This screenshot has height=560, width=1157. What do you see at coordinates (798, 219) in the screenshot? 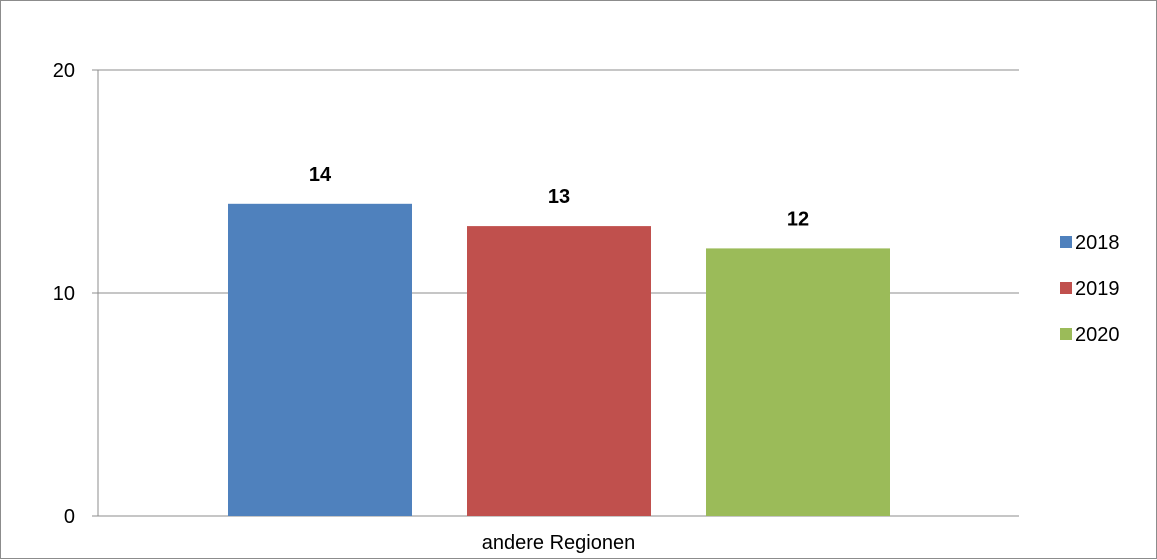
I see `data-label-2020: 12` at bounding box center [798, 219].